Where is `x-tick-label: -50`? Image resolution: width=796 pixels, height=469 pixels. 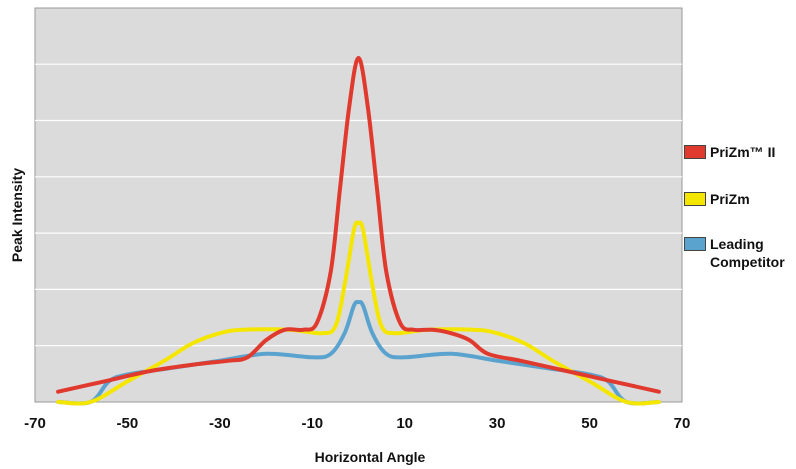
x-tick-label: -50 is located at coordinates (128, 423).